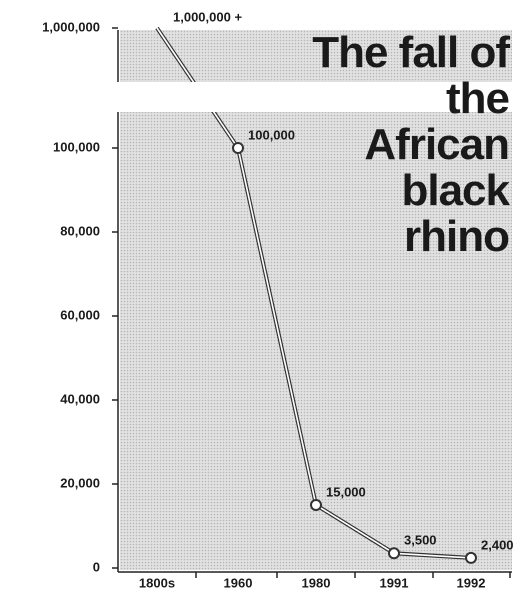  What do you see at coordinates (157, 582) in the screenshot?
I see `x-tick-label: 1800s` at bounding box center [157, 582].